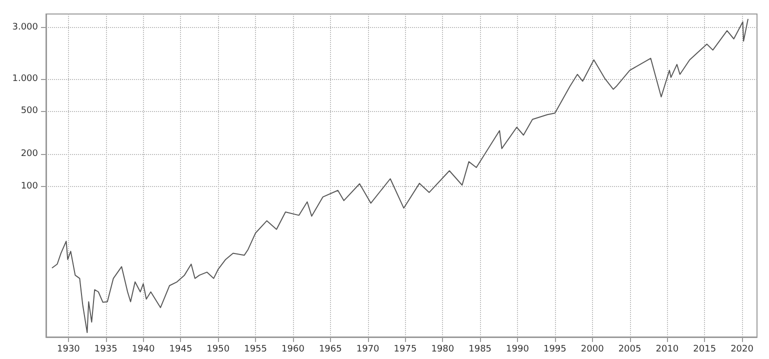  Describe the element at coordinates (29, 111) in the screenshot. I see `y-tick-label: 500` at that location.